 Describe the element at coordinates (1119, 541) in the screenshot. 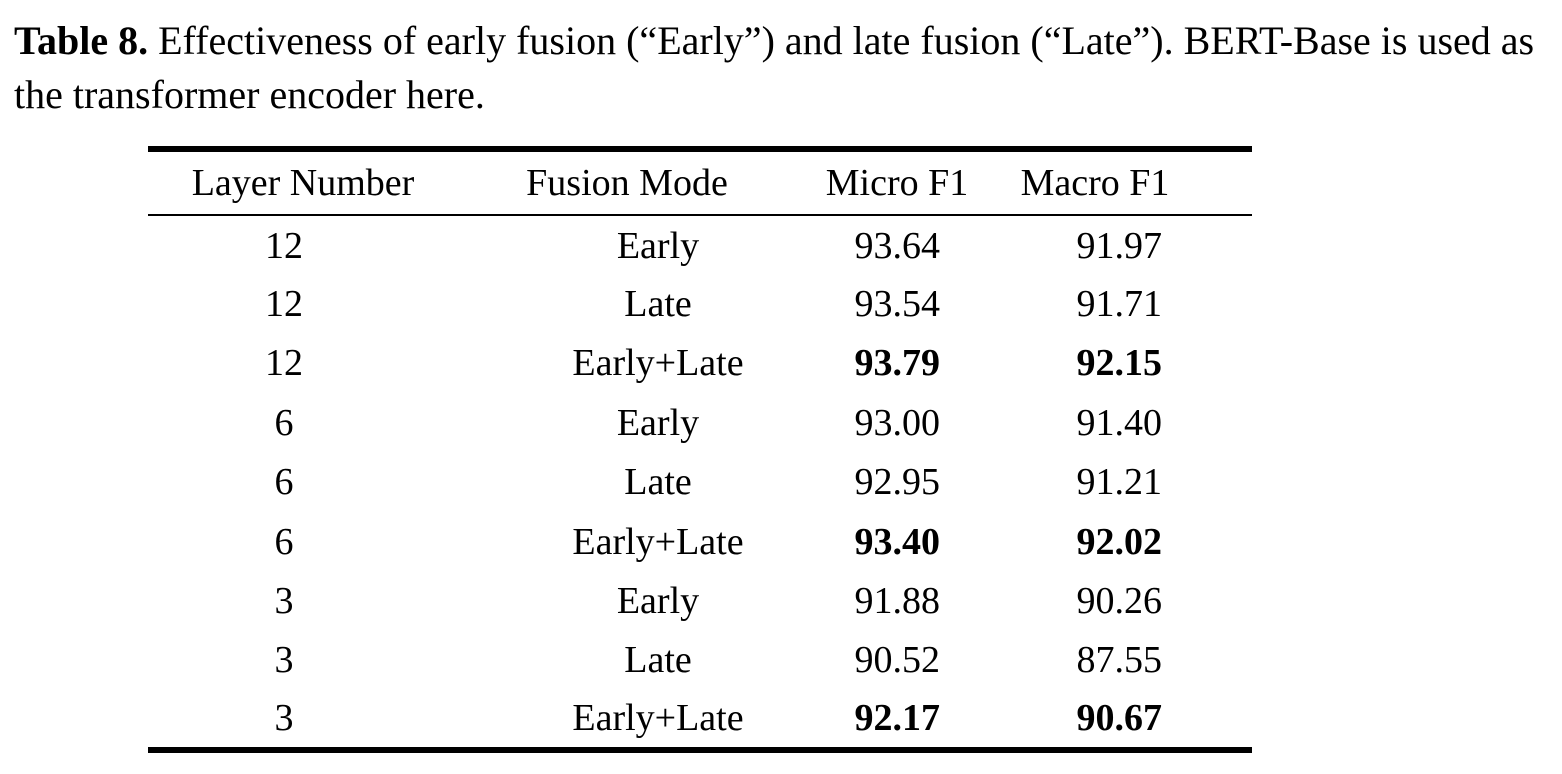

I see `macro-f1-cell: 92.02` at that location.